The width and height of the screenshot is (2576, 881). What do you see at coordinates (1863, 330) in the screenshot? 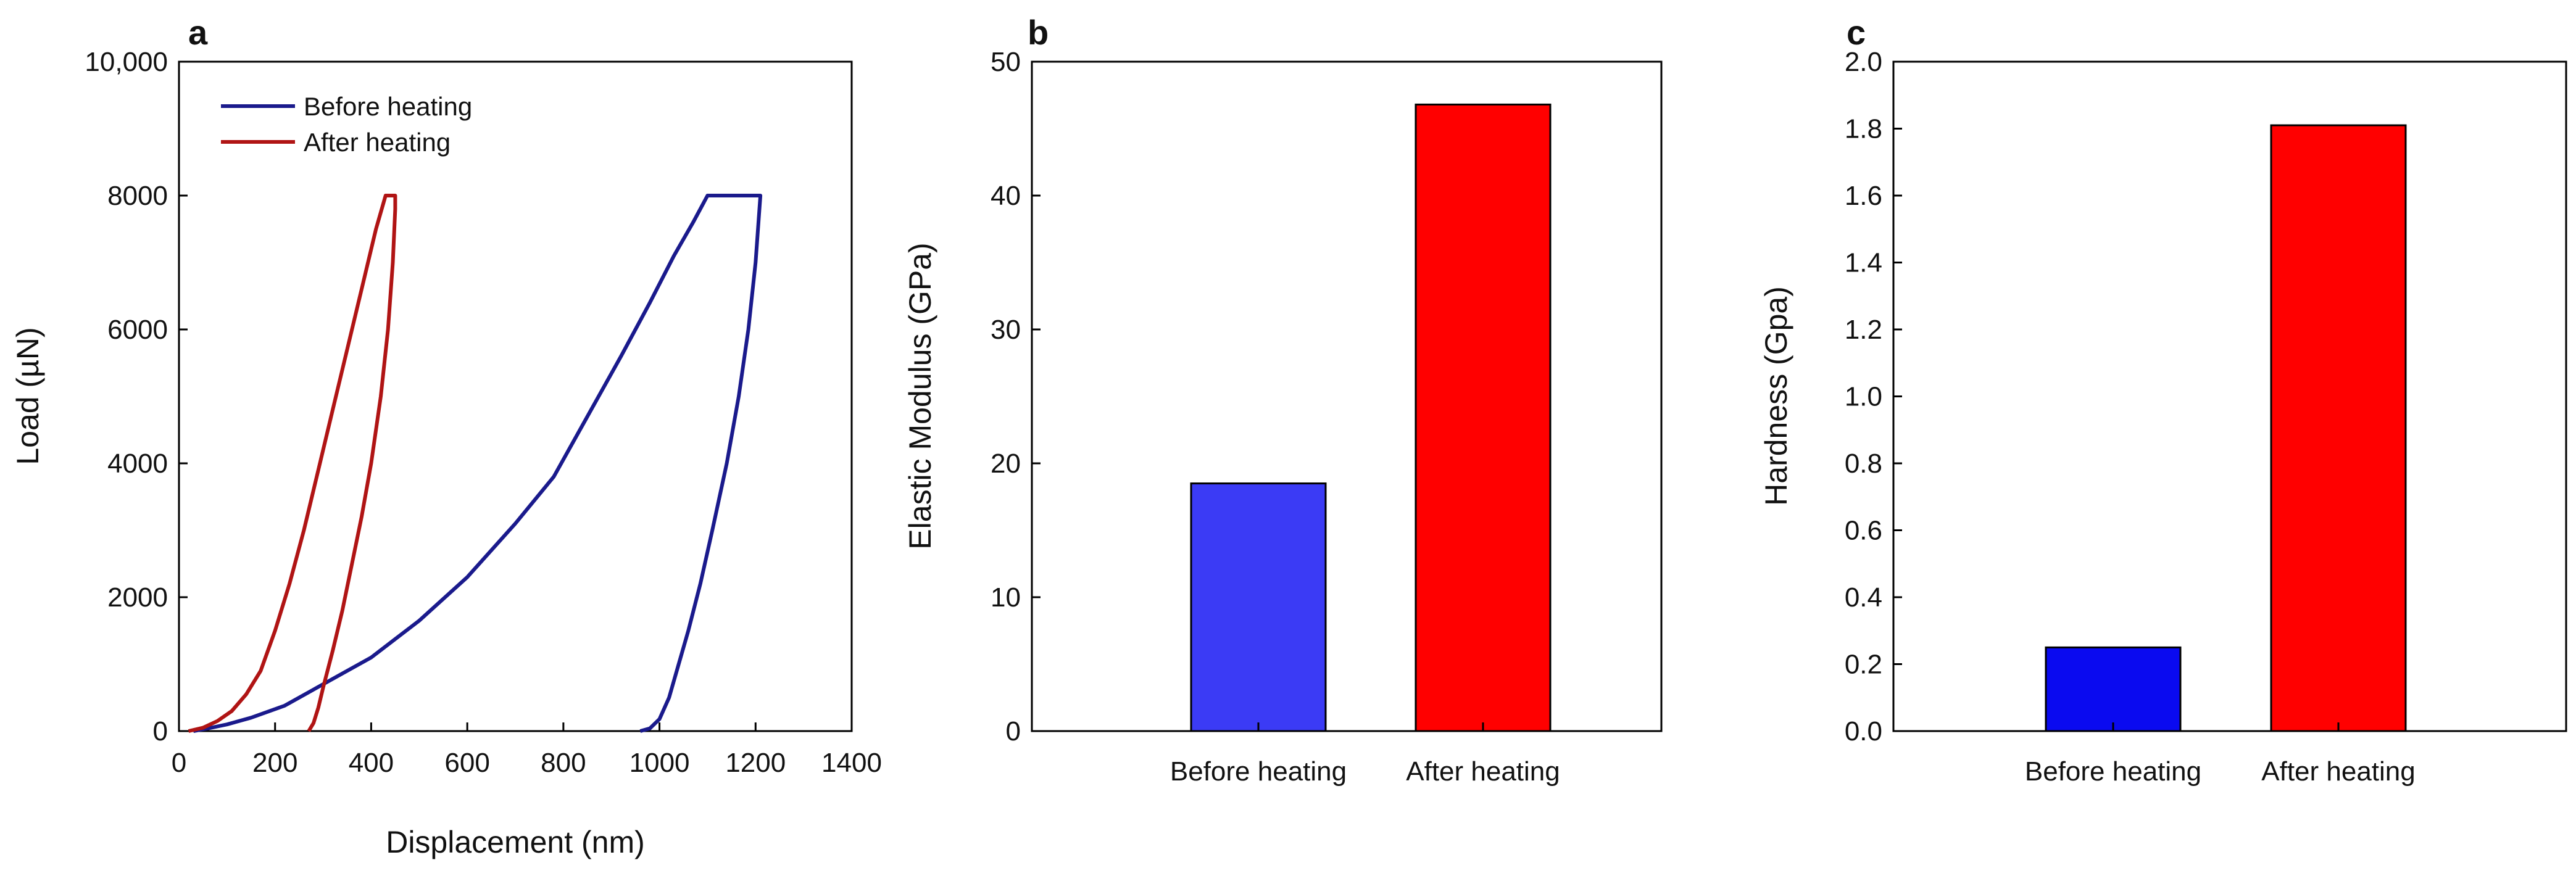
I see `y-tick-label: 1.2` at bounding box center [1863, 330].